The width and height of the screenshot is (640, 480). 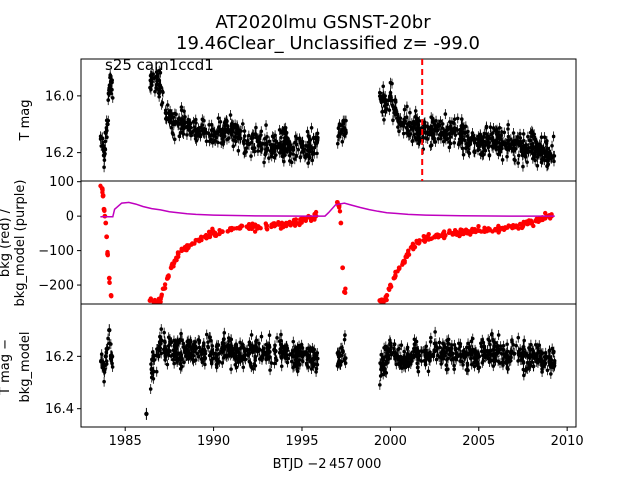 I want to click on chart-title-line2: 19.46Clear_ Unclassified z= -99.0, so click(x=328, y=43).